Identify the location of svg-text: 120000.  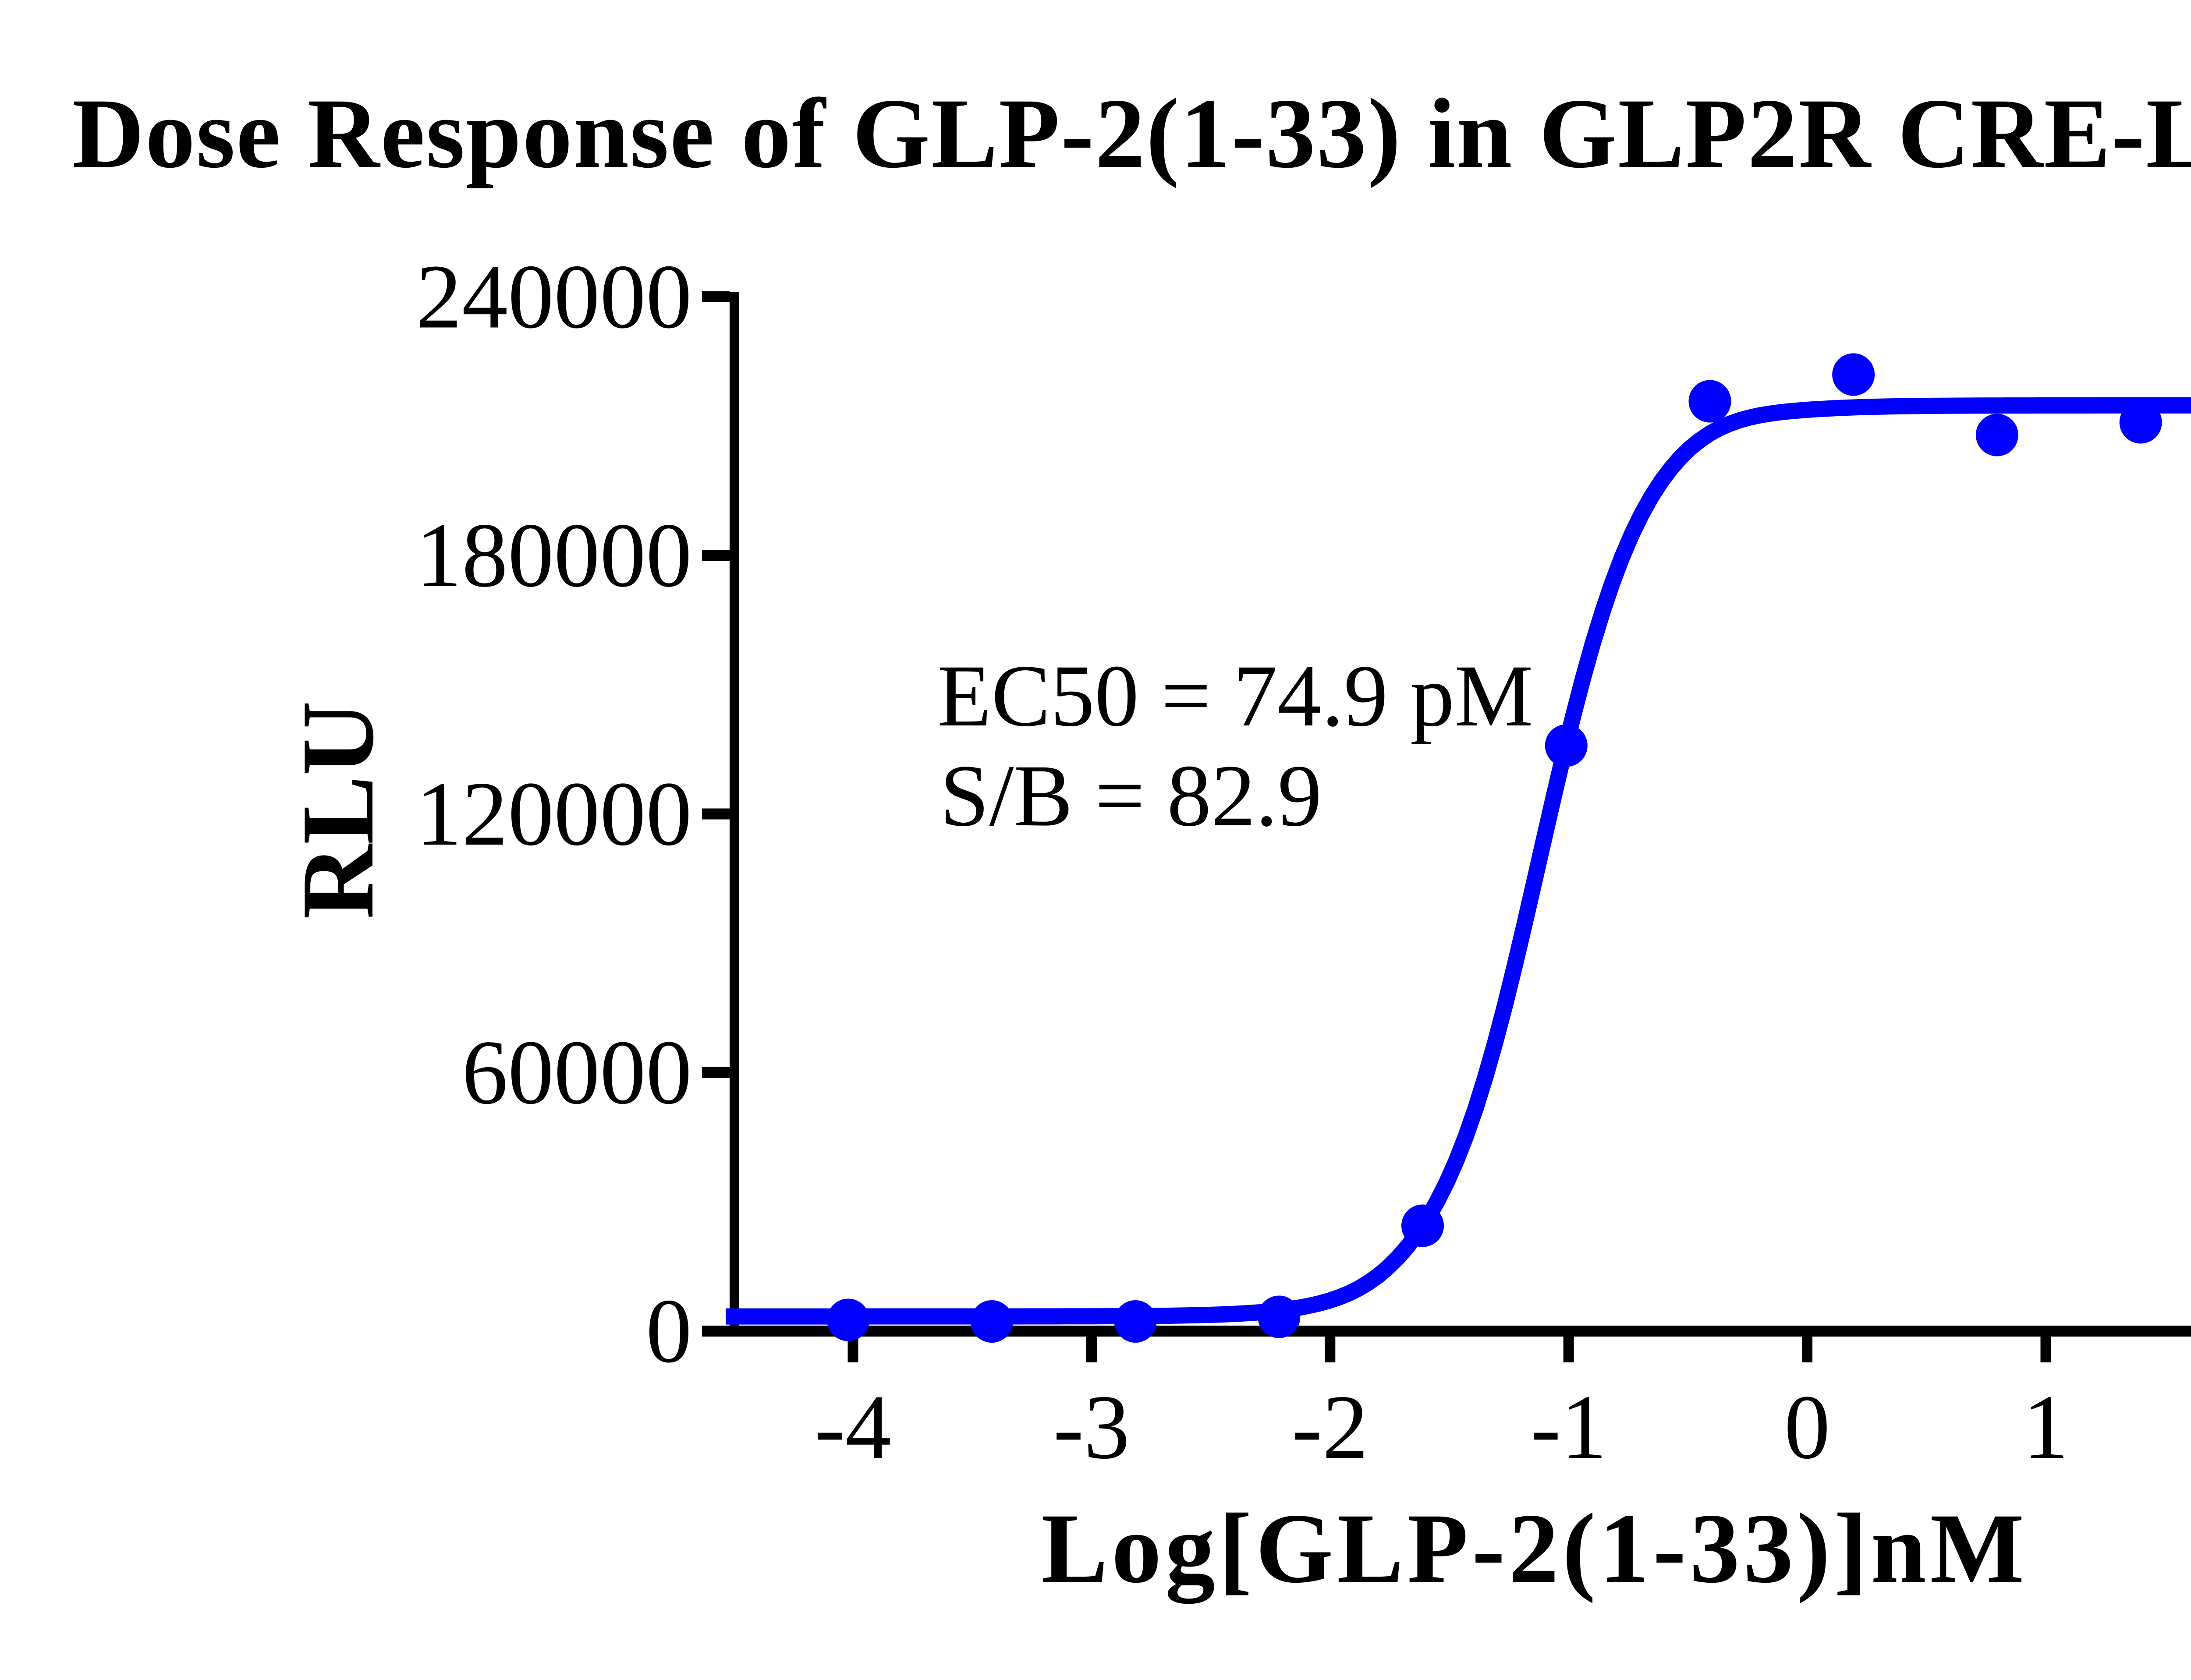
(554, 814).